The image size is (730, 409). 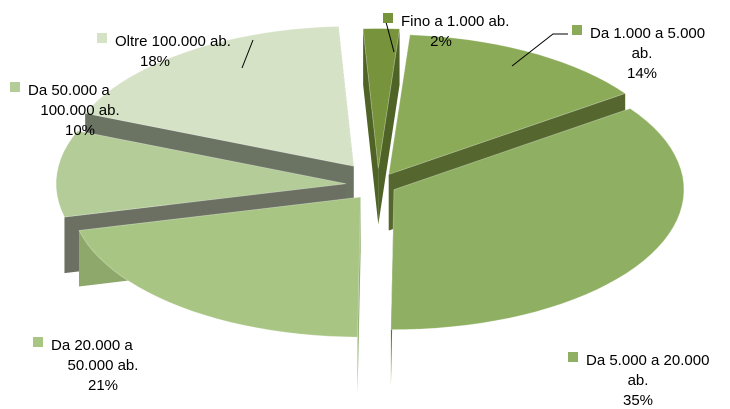 What do you see at coordinates (69, 90) in the screenshot?
I see `data-label-category-line: Da 50.000 a` at bounding box center [69, 90].